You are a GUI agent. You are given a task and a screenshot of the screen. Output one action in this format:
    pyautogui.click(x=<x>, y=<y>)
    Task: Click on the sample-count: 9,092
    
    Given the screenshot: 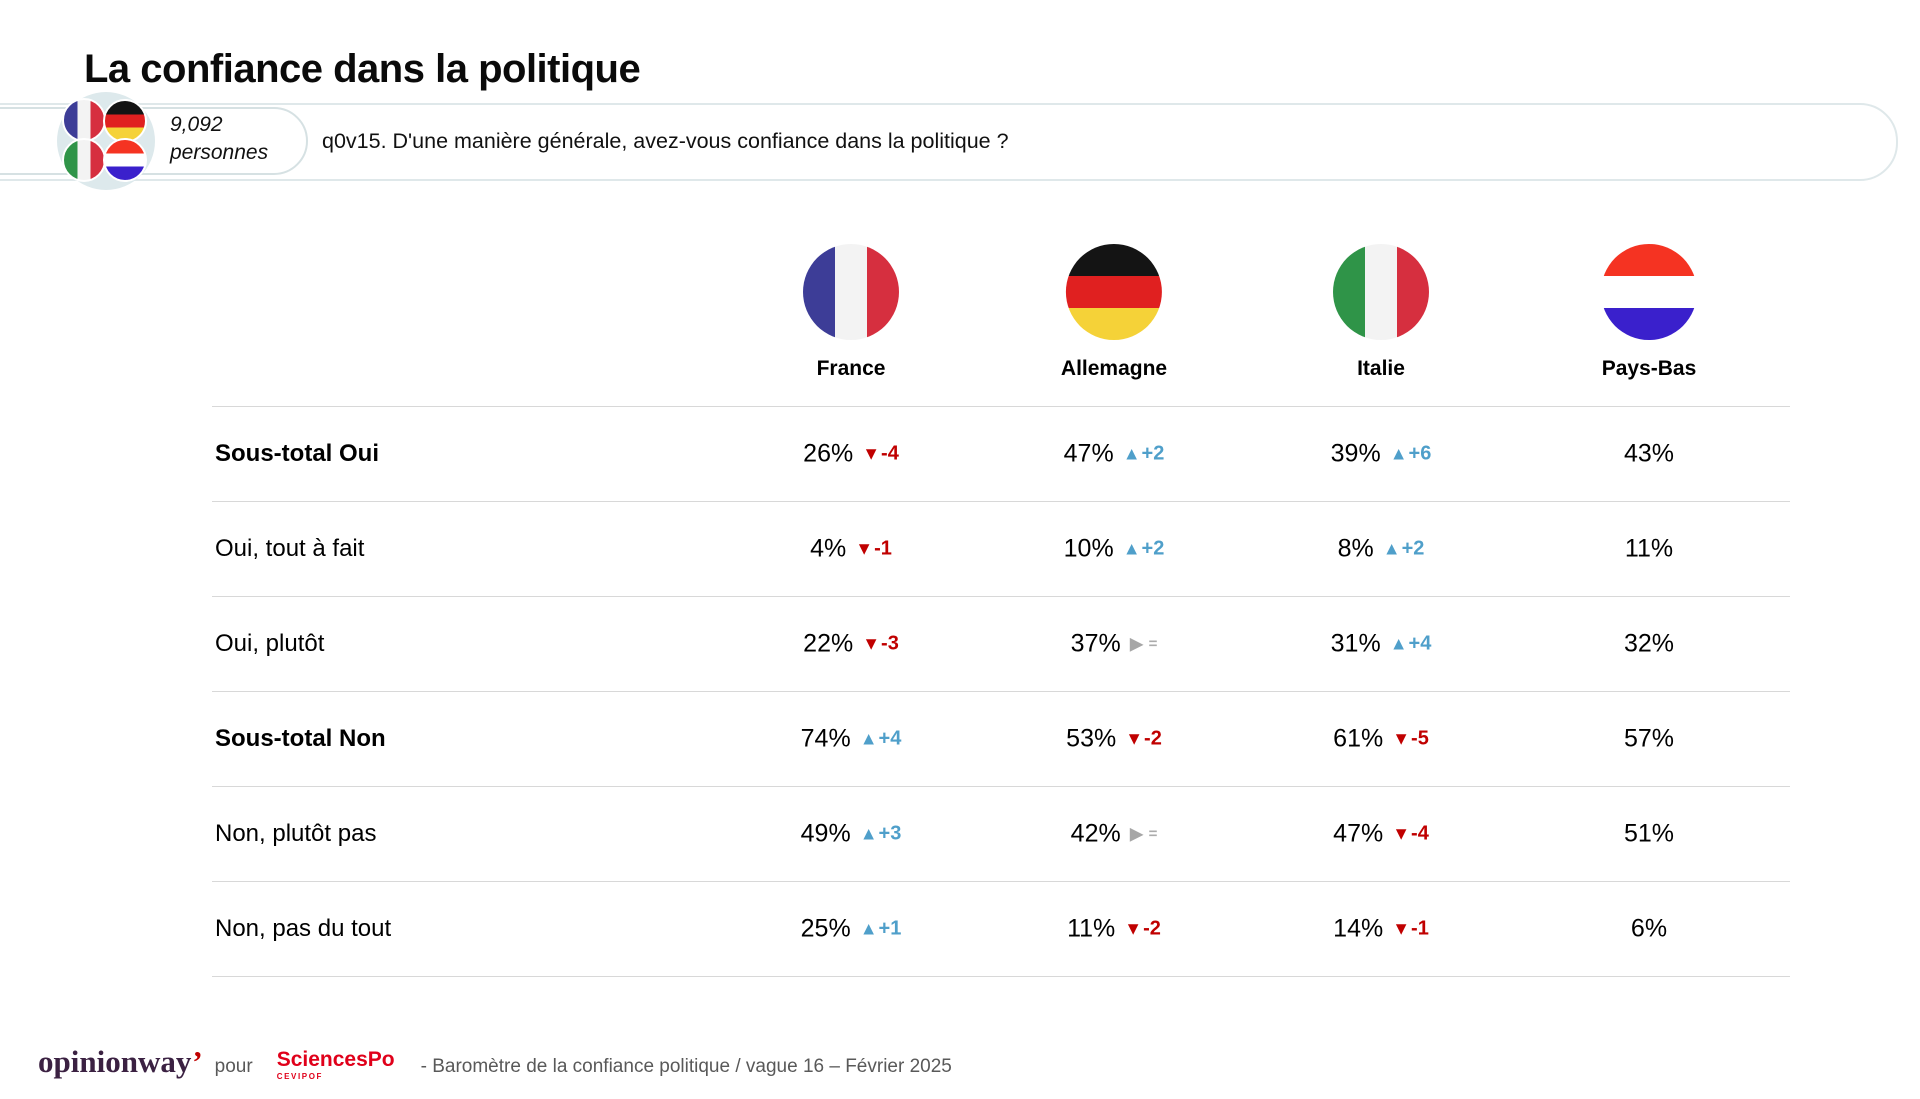 What is the action you would take?
    pyautogui.click(x=196, y=124)
    